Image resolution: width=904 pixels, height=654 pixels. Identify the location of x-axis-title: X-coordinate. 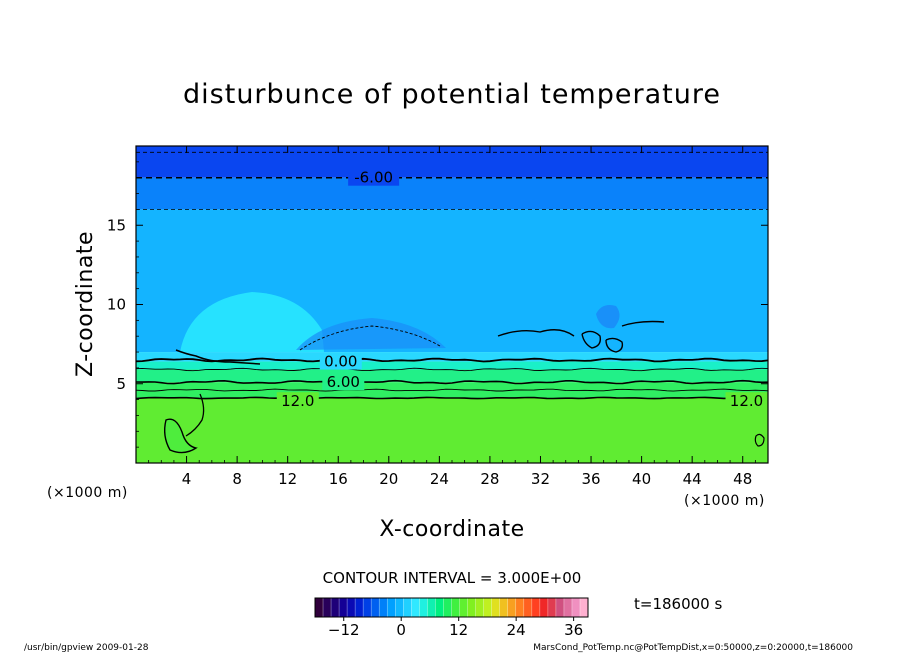
(451, 529).